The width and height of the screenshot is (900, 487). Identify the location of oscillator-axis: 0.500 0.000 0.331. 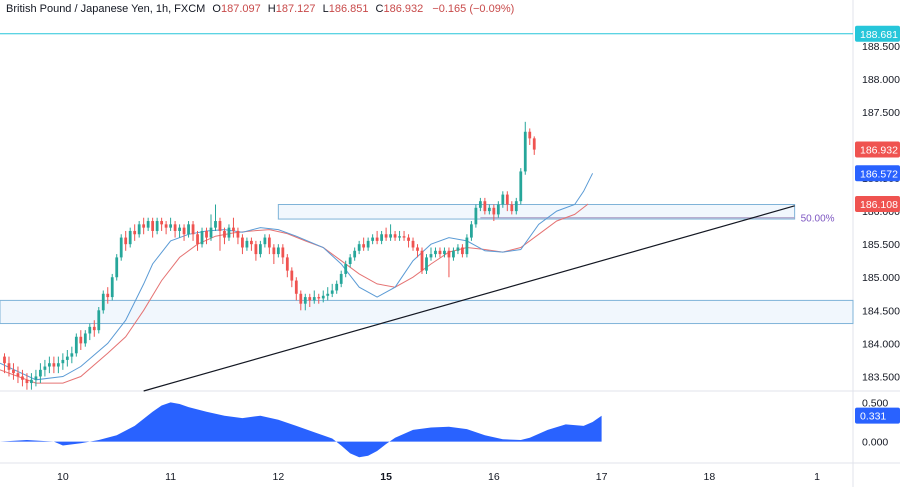
(877, 423).